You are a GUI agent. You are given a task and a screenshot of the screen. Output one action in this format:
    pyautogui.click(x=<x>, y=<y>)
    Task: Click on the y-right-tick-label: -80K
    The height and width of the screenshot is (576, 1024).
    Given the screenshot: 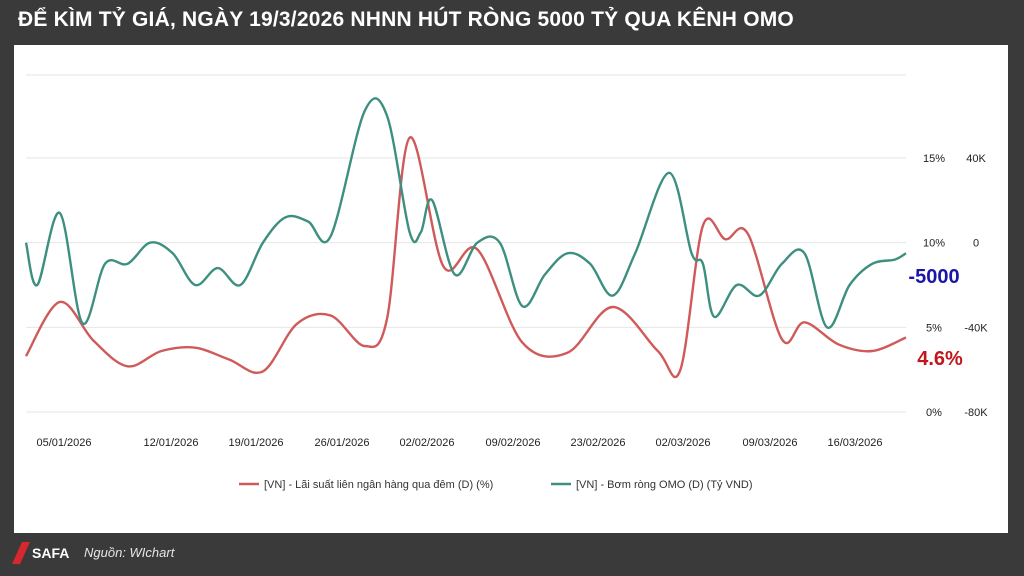 What is the action you would take?
    pyautogui.click(x=976, y=413)
    